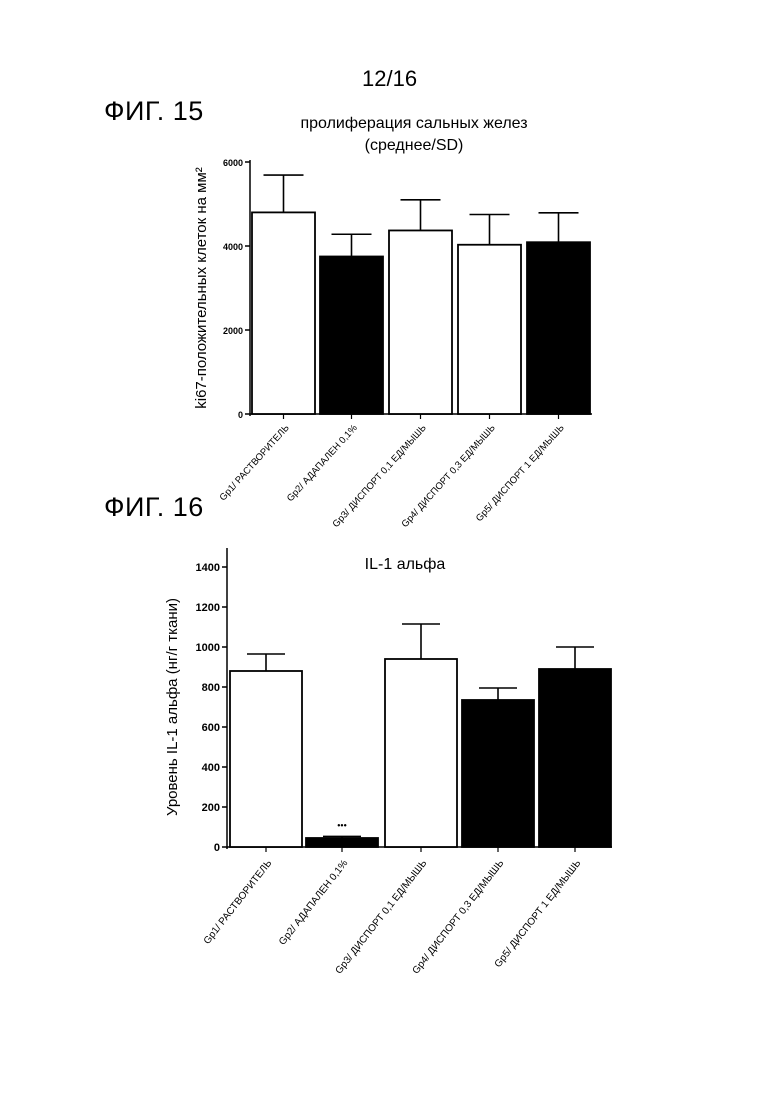 This screenshot has width=780, height=1103. What do you see at coordinates (208, 608) in the screenshot?
I see `y-tick-label: 1200` at bounding box center [208, 608].